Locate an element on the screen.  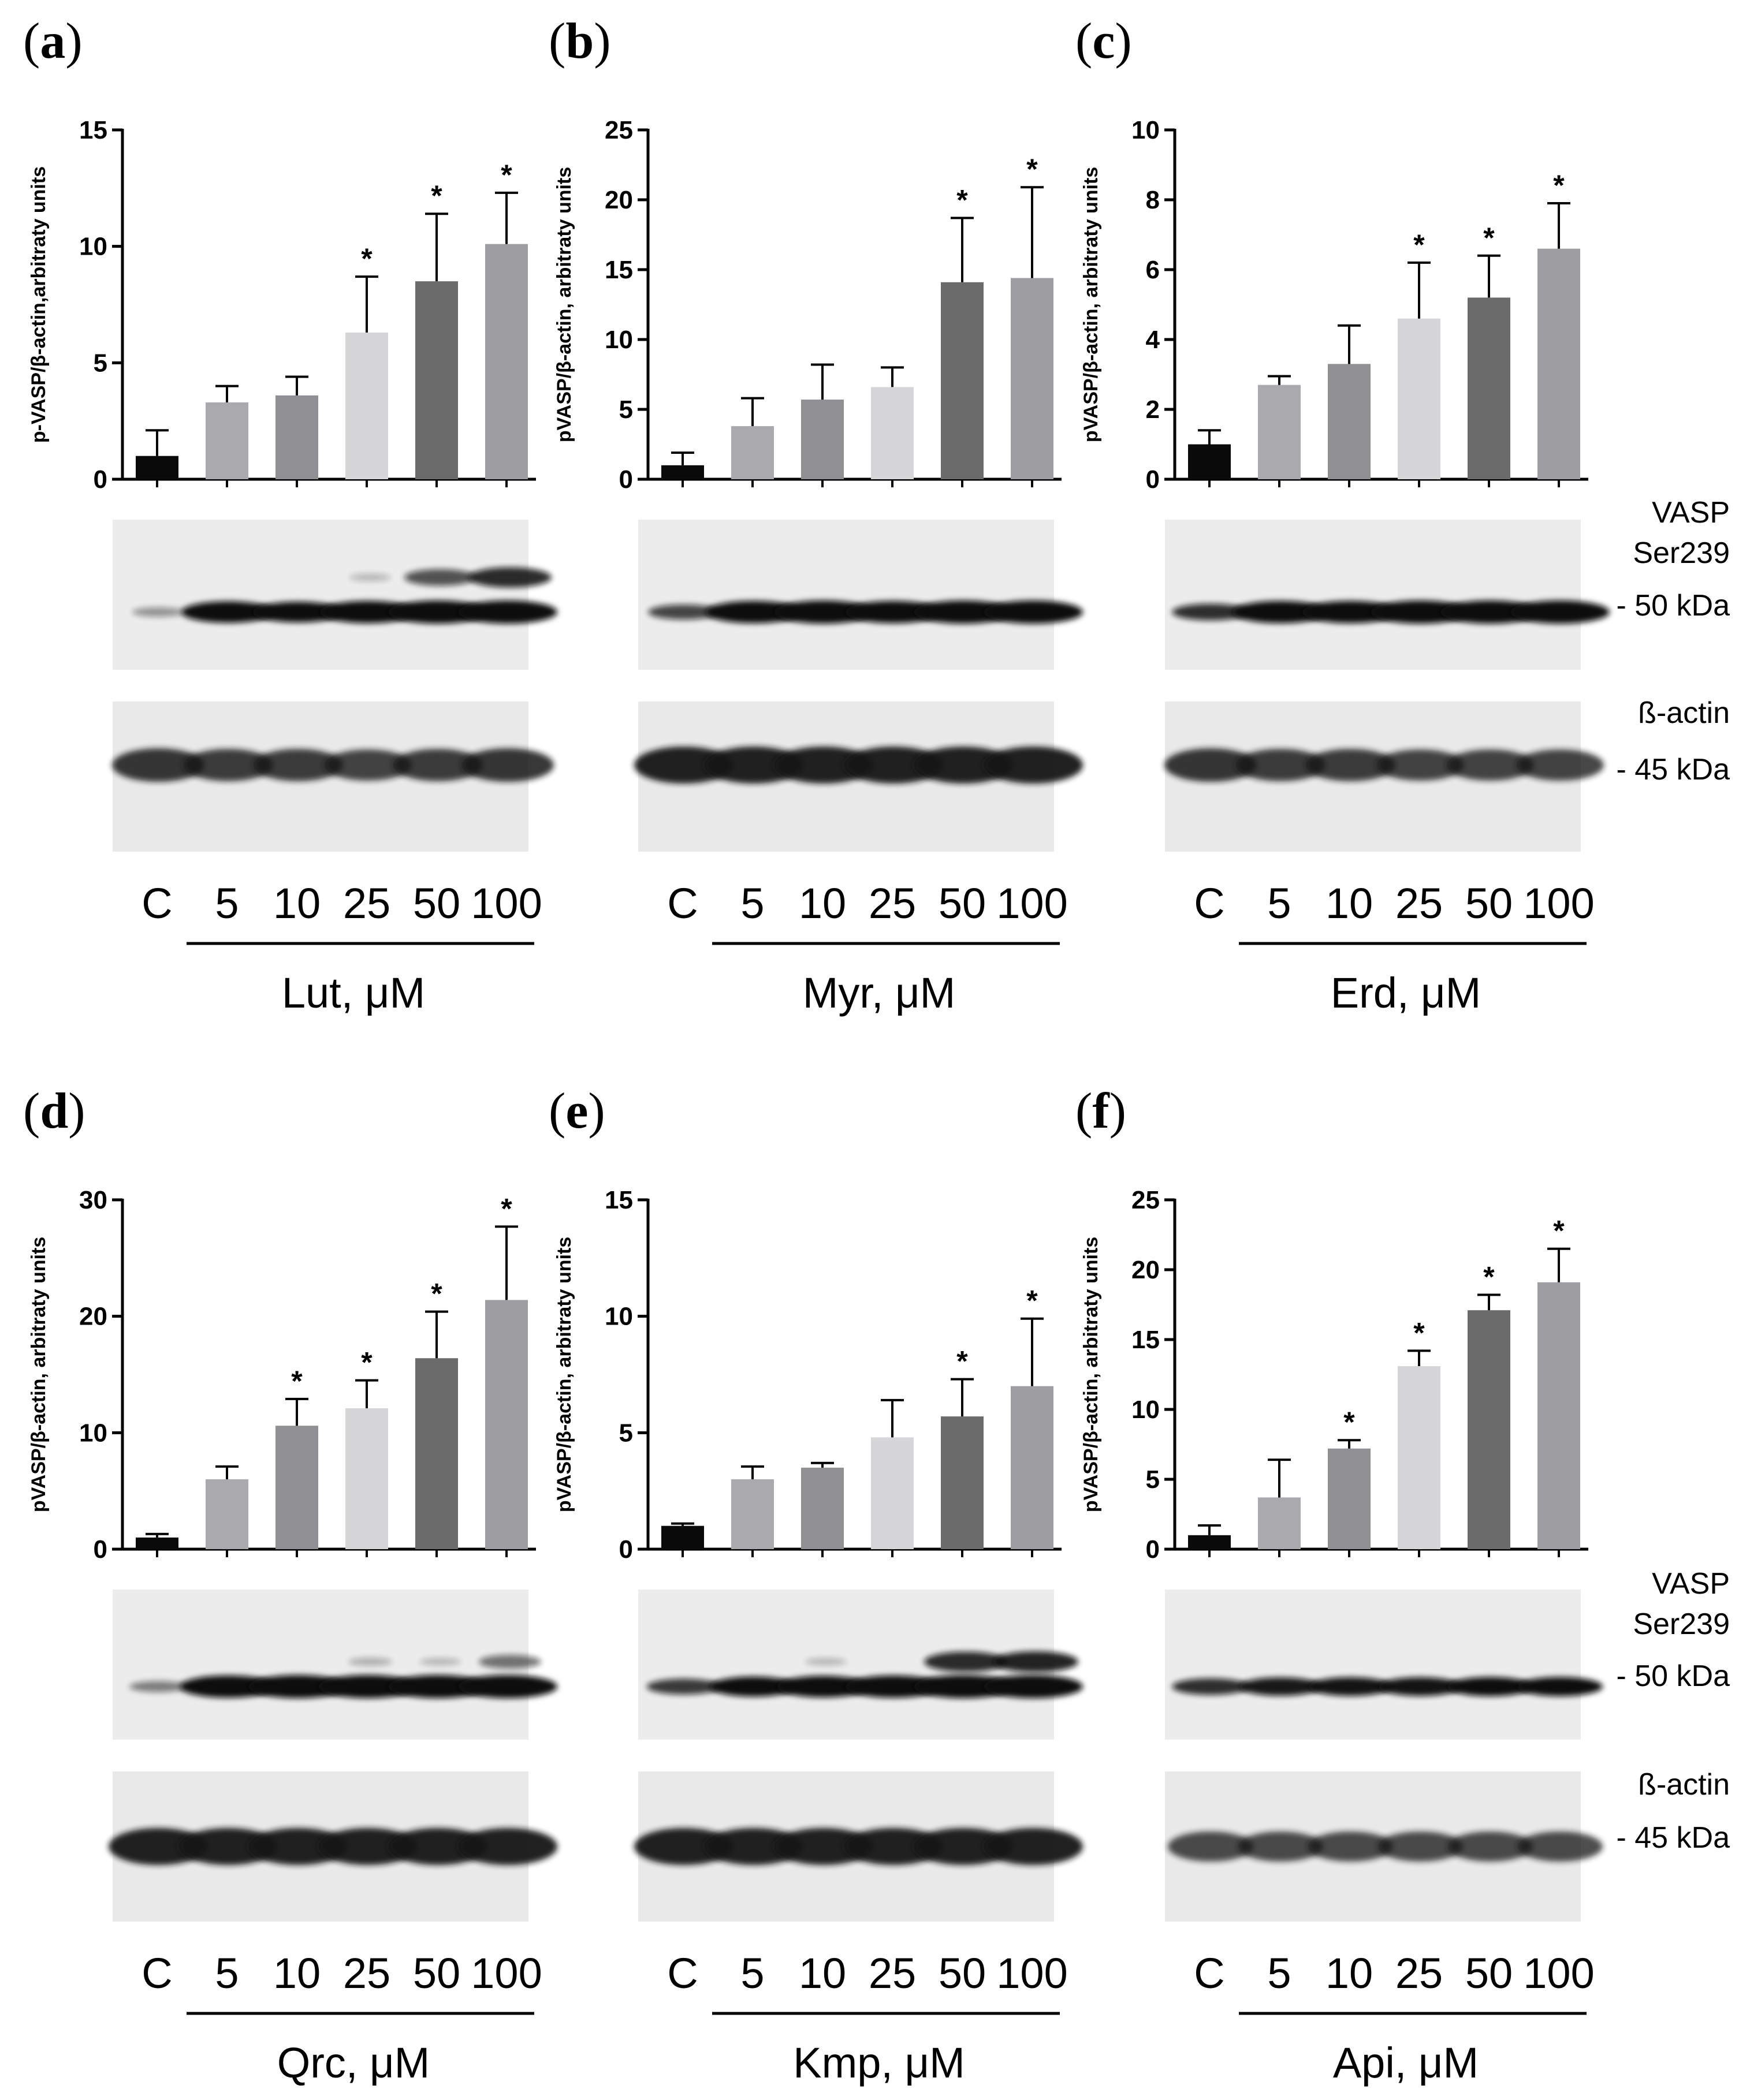
panel-label: (f) is located at coordinates (1100, 1111).